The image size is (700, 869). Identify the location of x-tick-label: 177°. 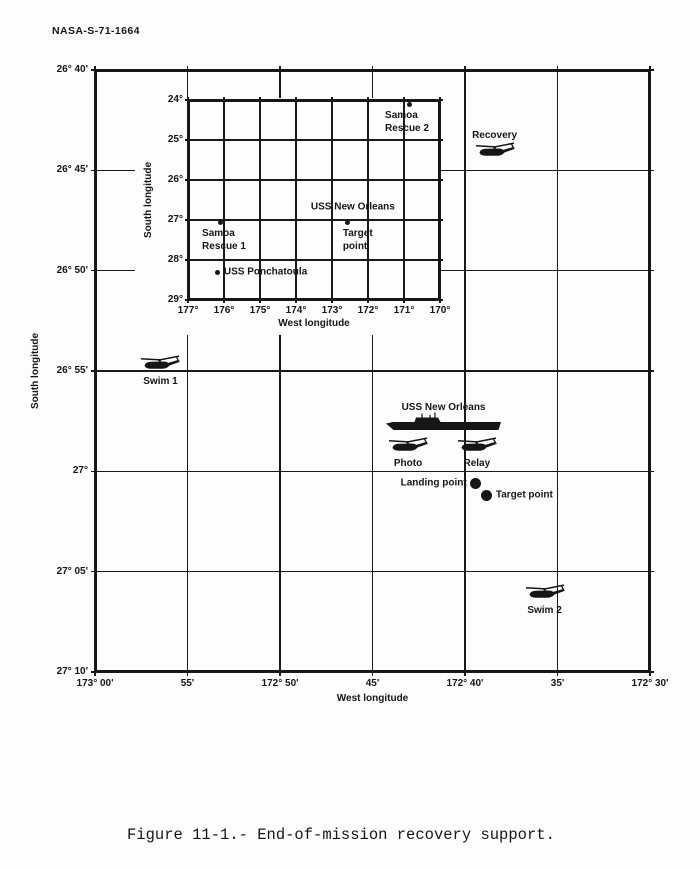
(188, 310).